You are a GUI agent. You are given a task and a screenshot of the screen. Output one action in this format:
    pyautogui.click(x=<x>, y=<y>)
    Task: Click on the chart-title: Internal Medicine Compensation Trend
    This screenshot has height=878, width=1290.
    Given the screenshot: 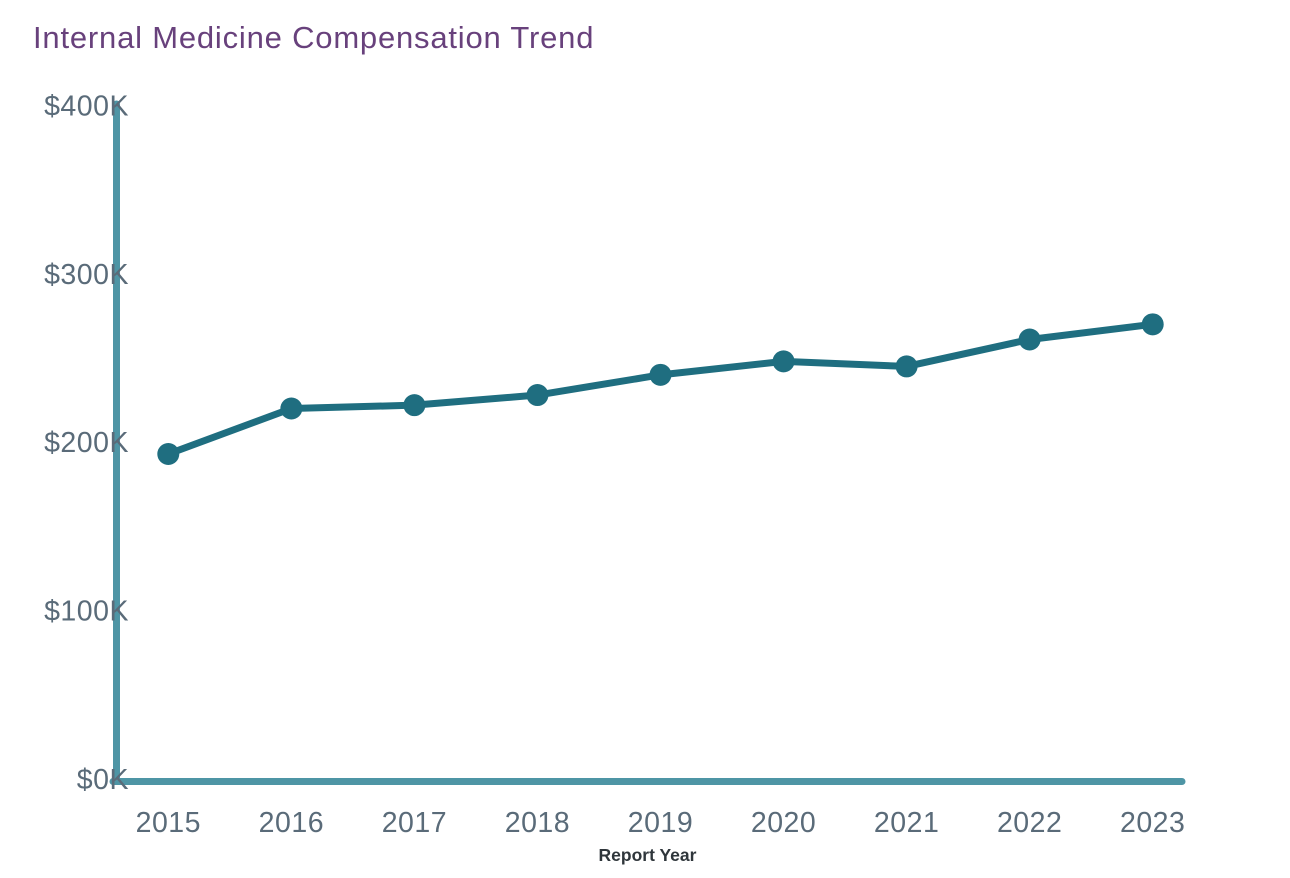 What is the action you would take?
    pyautogui.click(x=314, y=37)
    